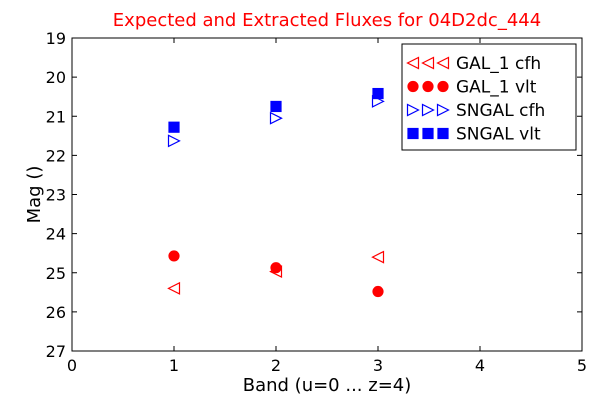 The height and width of the screenshot is (400, 600). I want to click on y-tick-label: 21, so click(56, 116).